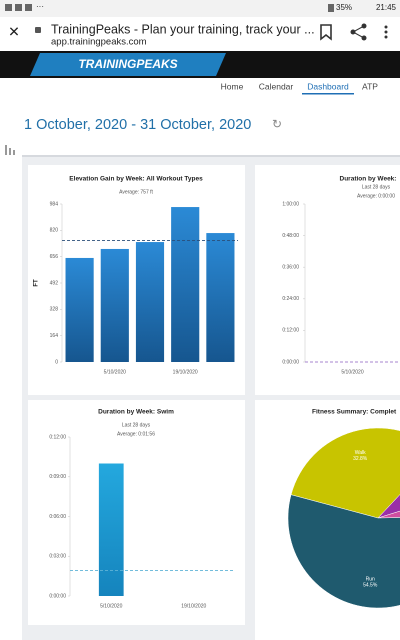 The image size is (400, 640). I want to click on logo: TRAININGPEAKS, so click(127, 64).